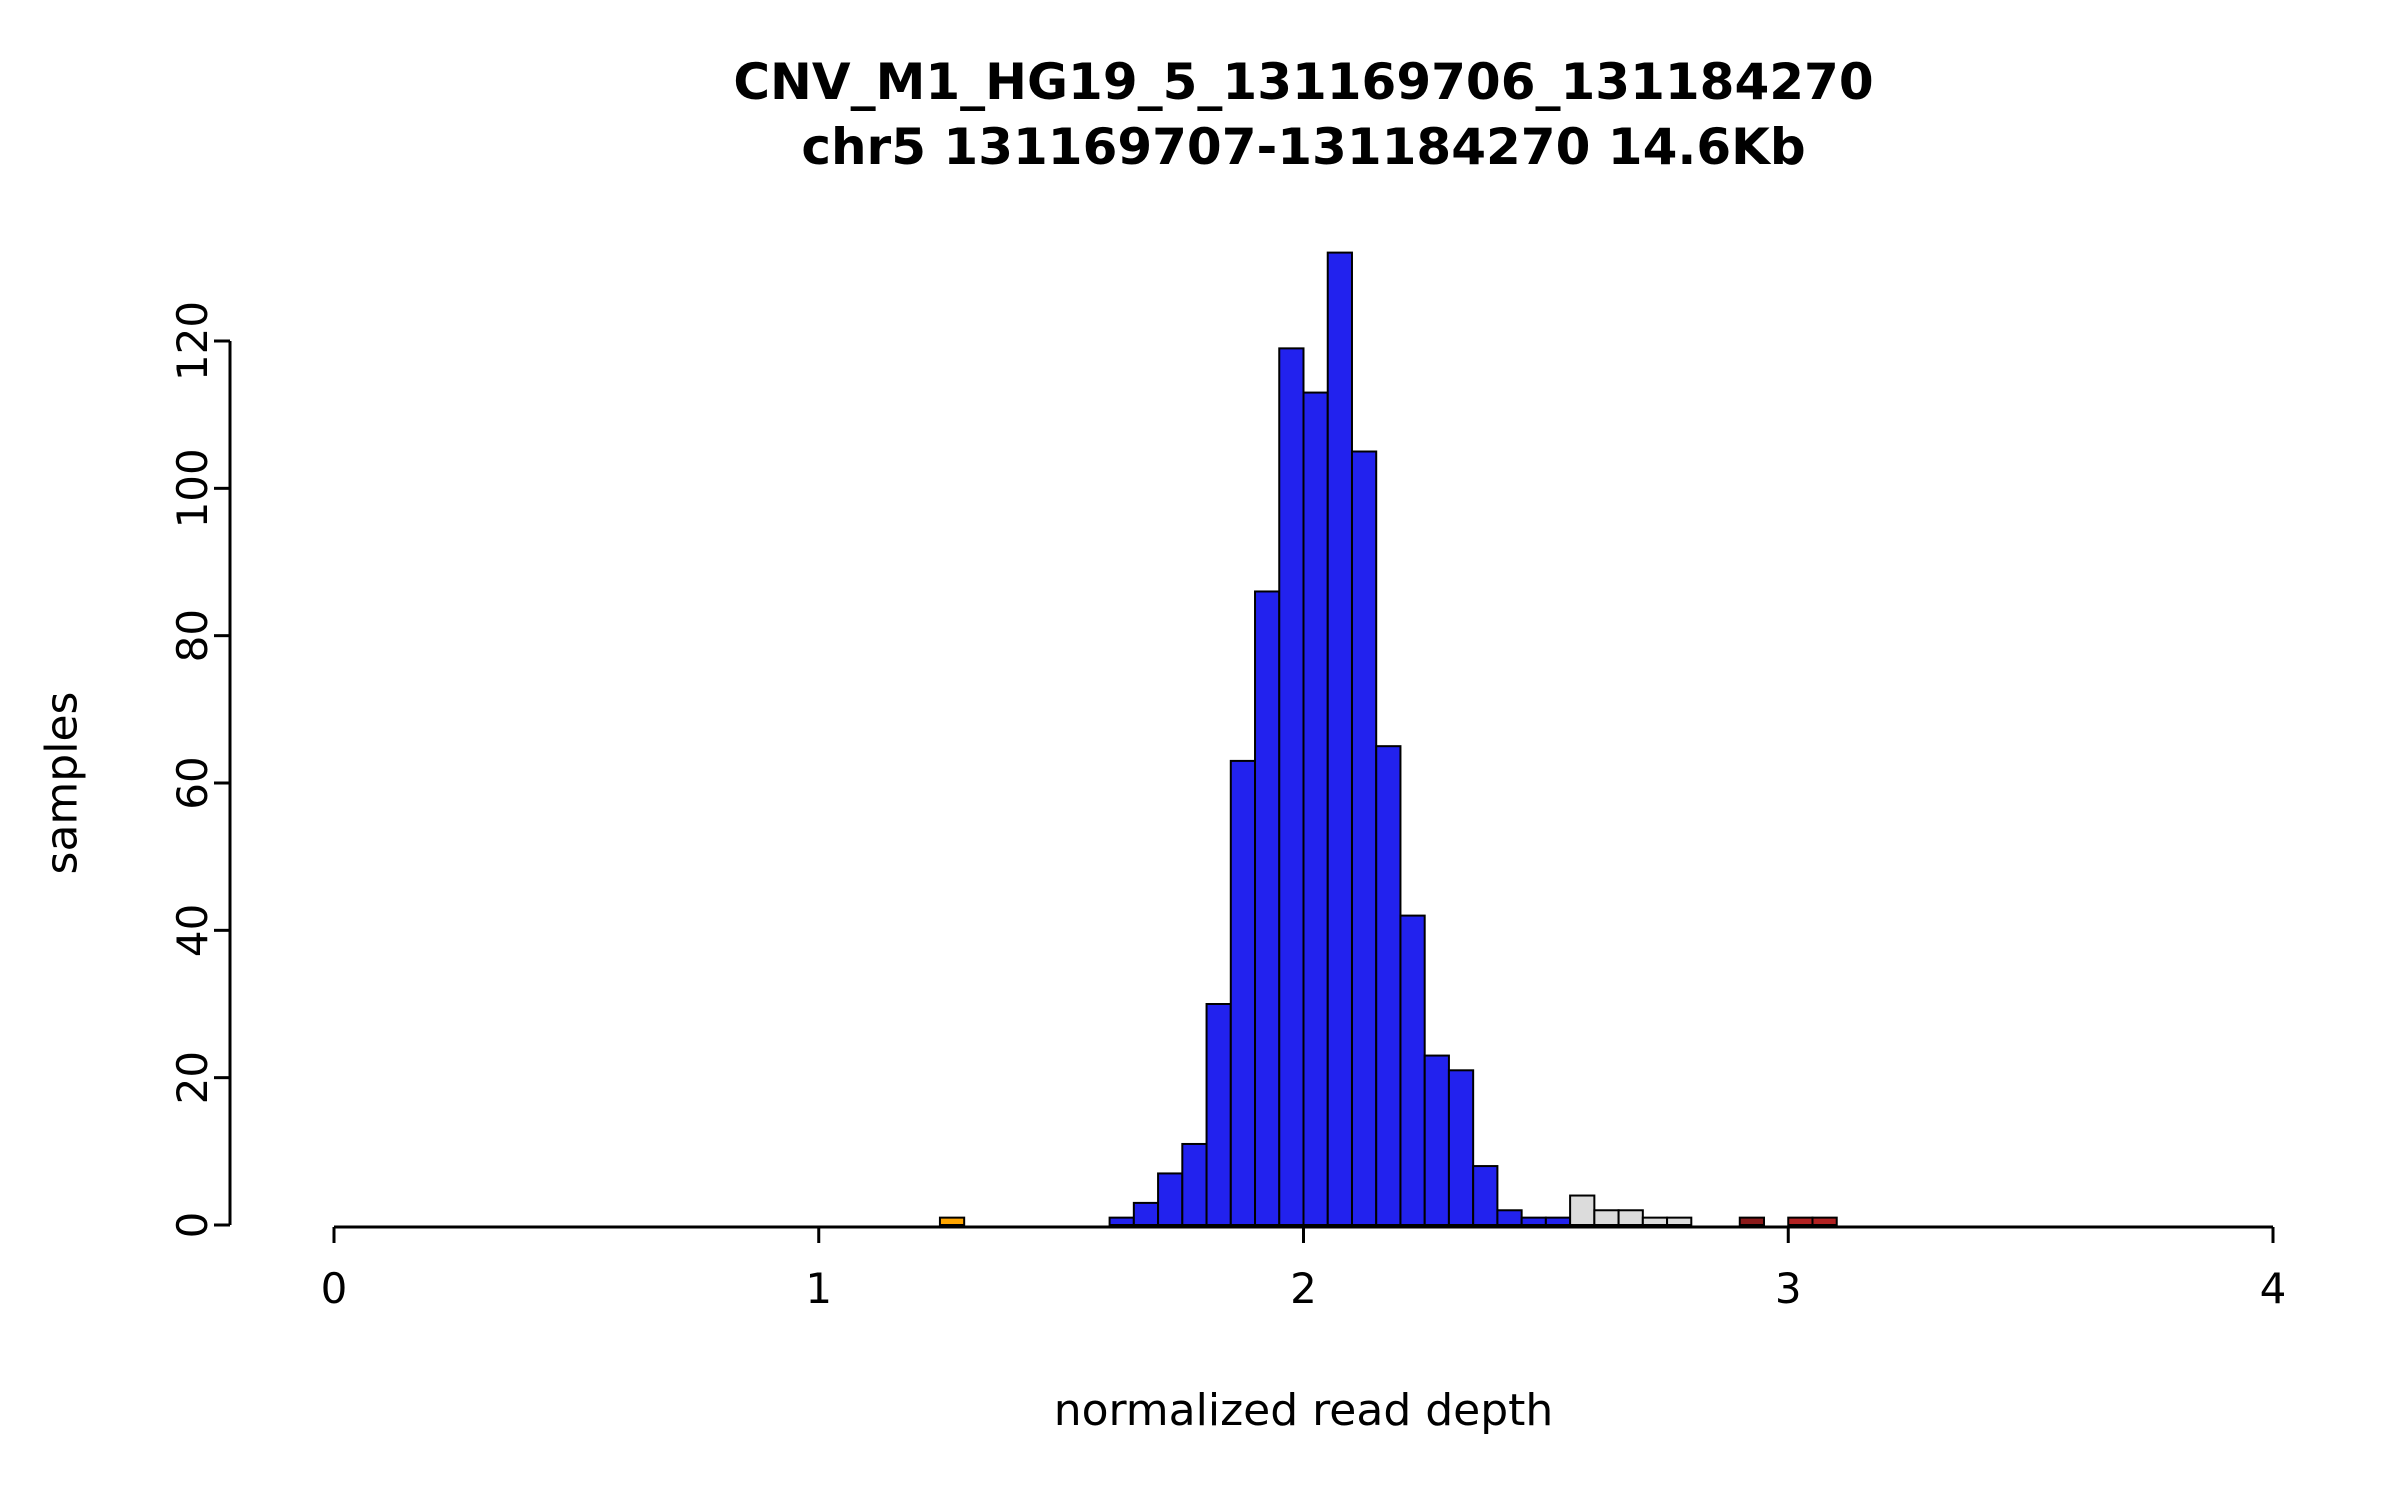 Image resolution: width=2400 pixels, height=1500 pixels. What do you see at coordinates (192, 1077) in the screenshot?
I see `y-axis-tick-label: 20` at bounding box center [192, 1077].